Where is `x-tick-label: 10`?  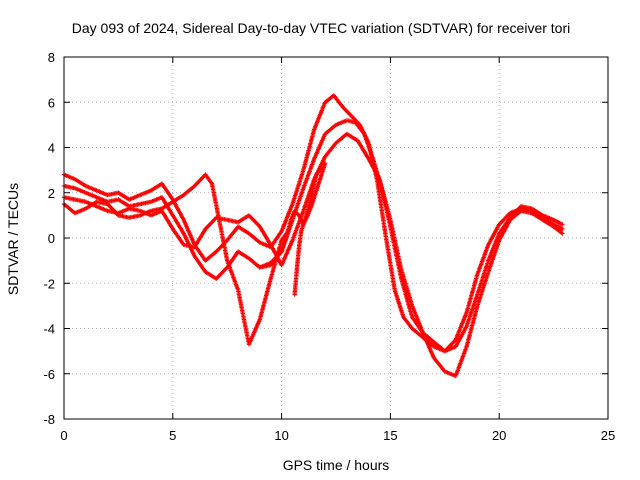
x-tick-label: 10 is located at coordinates (281, 435).